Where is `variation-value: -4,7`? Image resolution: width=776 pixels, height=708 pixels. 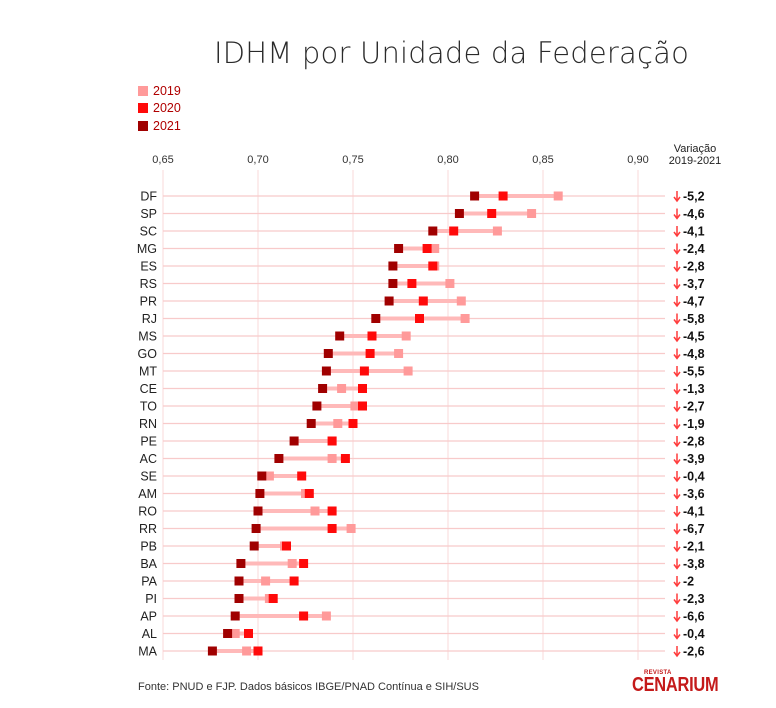
variation-value: -4,7 is located at coordinates (694, 302).